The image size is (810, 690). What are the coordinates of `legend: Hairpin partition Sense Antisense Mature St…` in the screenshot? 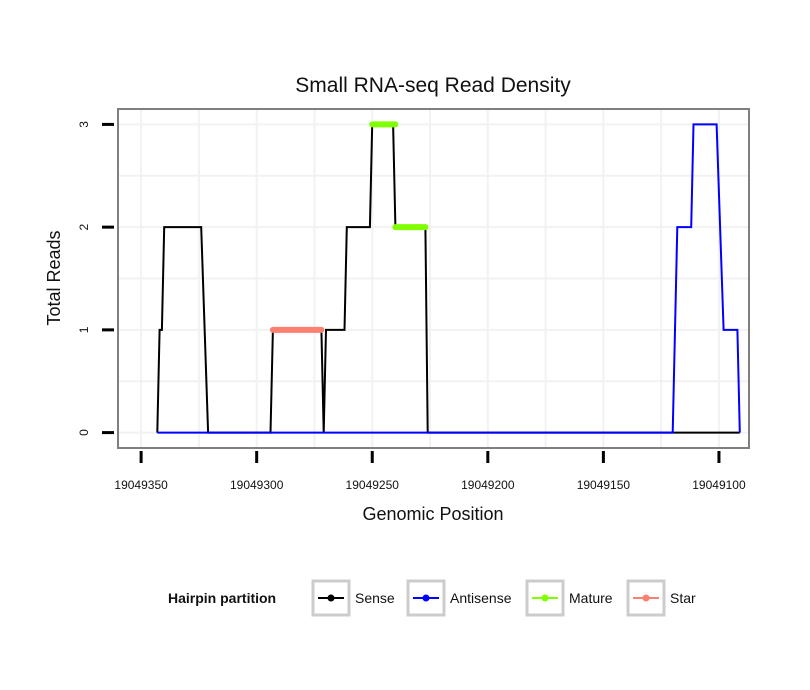 It's located at (432, 598).